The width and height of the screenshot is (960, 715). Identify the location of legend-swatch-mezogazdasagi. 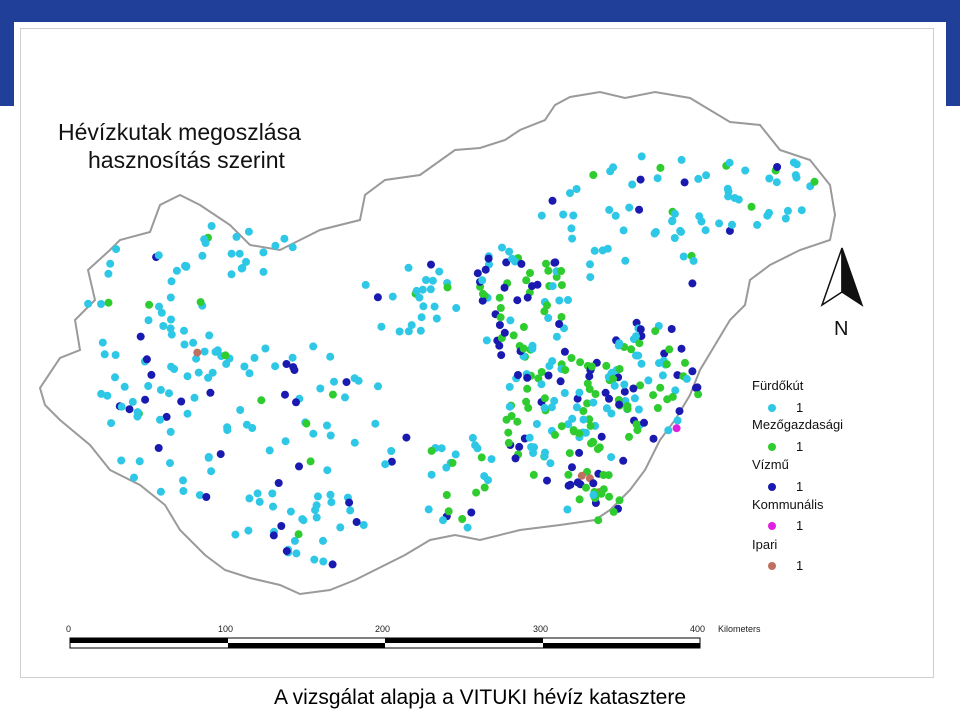
(772, 447).